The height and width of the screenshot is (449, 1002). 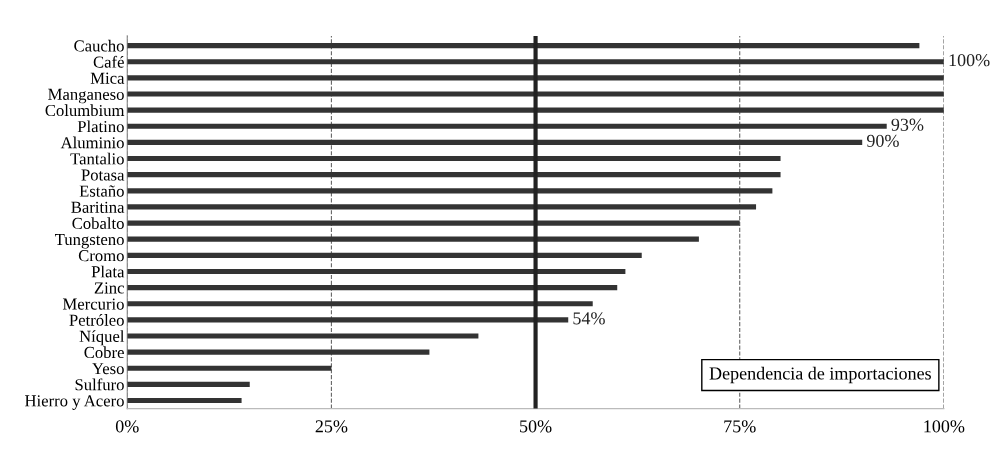 I want to click on y-tick-label: Yeso, so click(x=108, y=369).